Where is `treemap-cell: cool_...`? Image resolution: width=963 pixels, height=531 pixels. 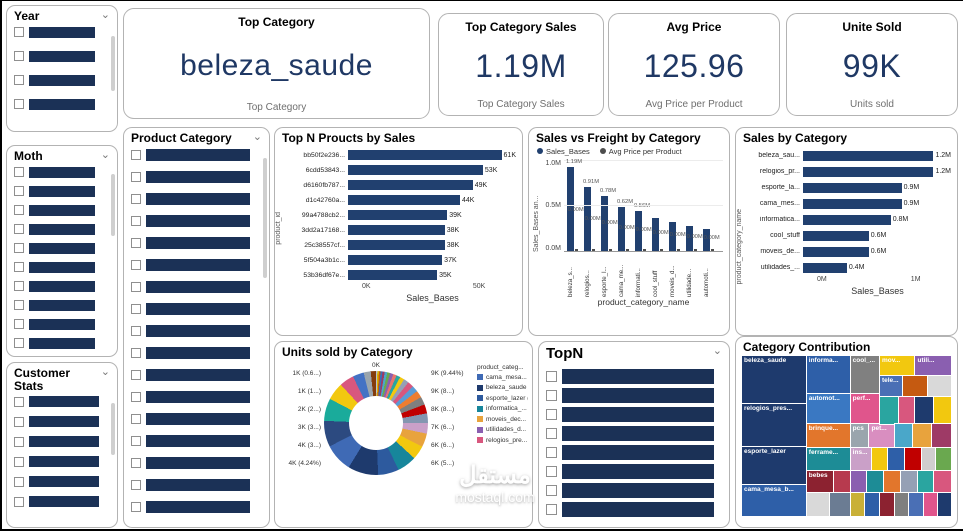
treemap-cell: cool_... is located at coordinates (865, 374).